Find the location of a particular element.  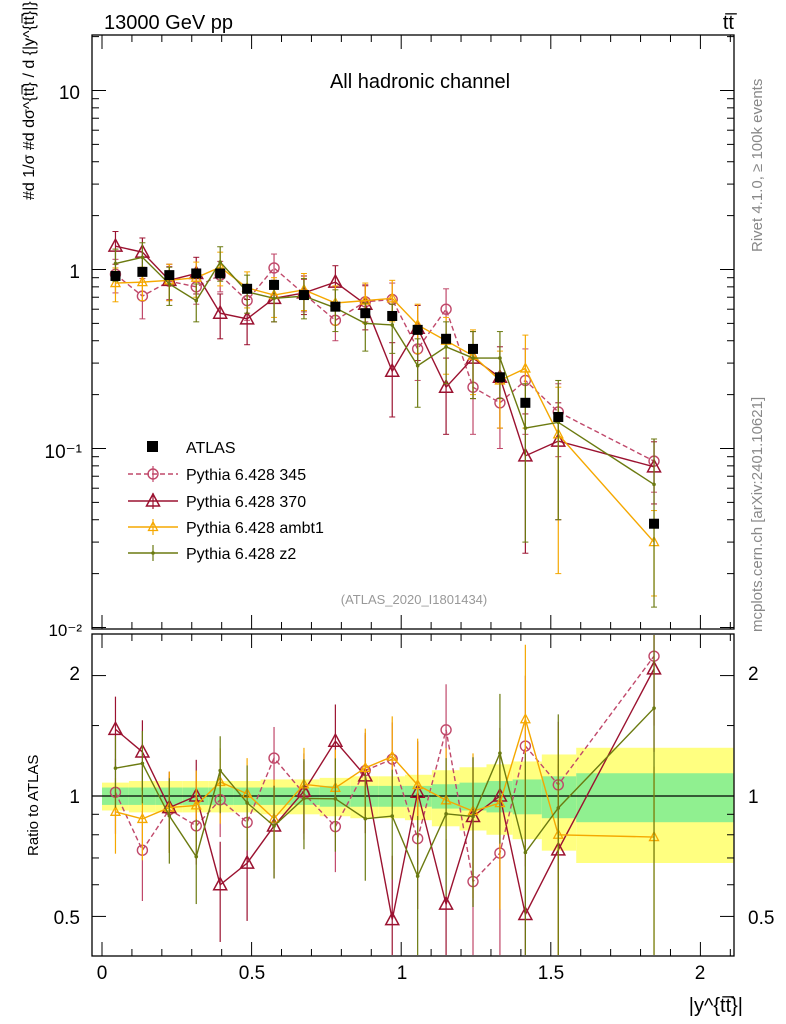

xtick-label: 0.5 is located at coordinates (252, 973).